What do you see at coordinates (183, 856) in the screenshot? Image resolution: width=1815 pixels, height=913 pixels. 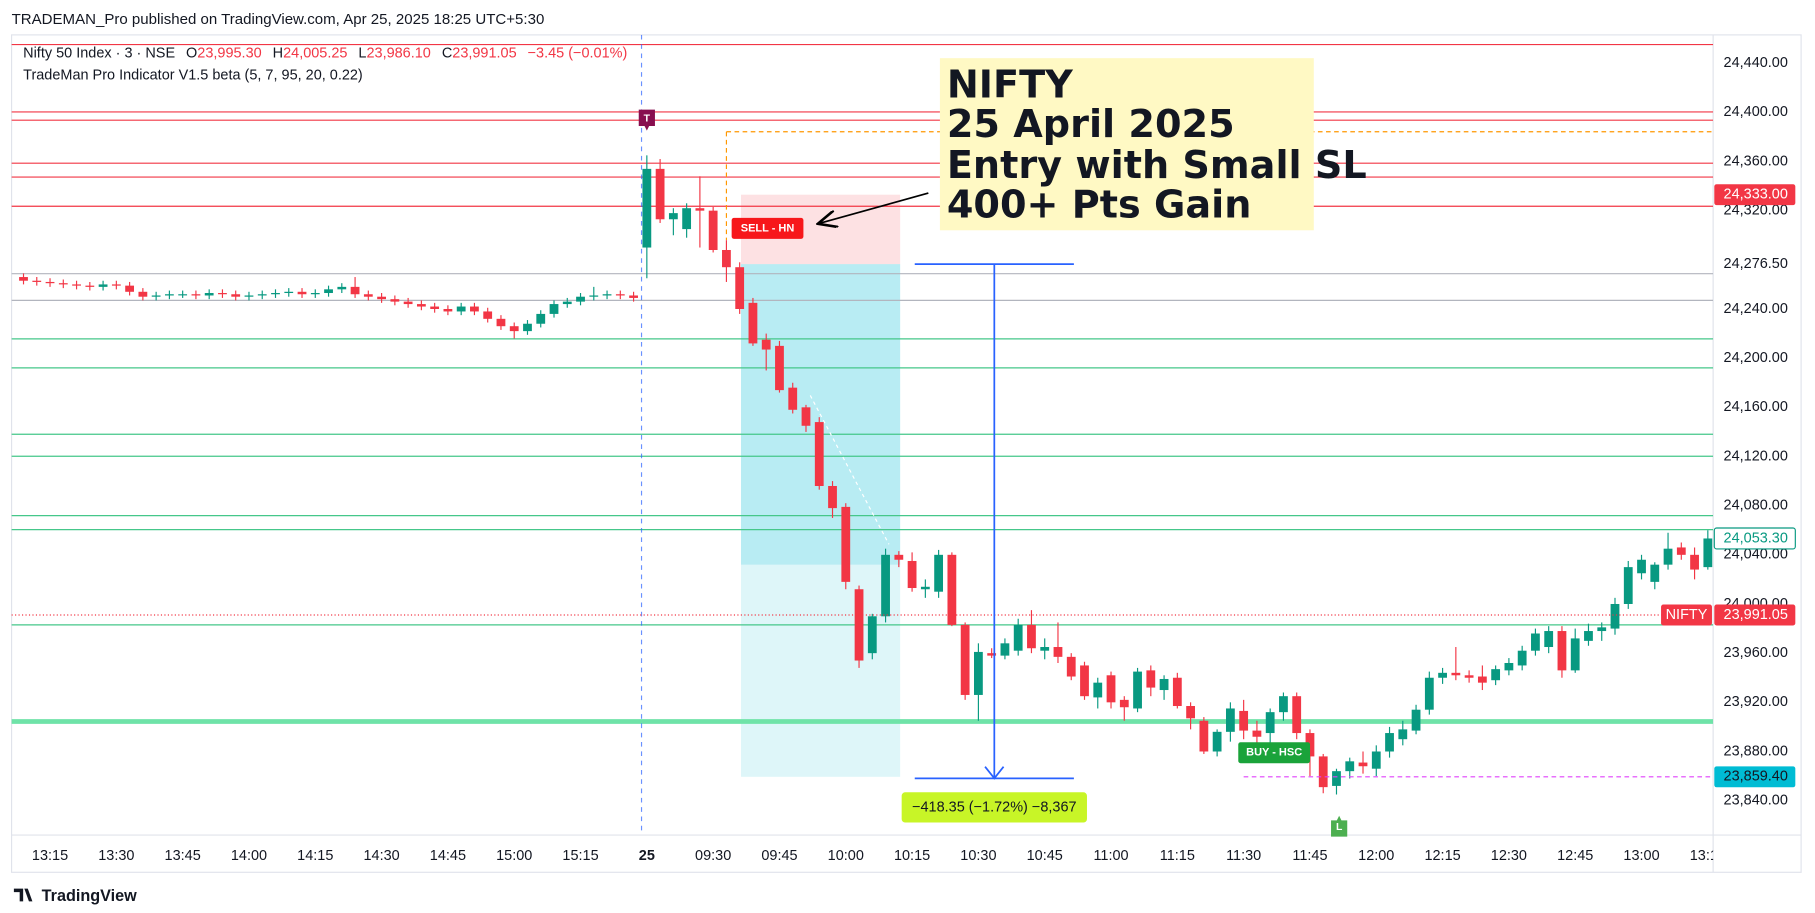 I see `x-tick-label: 13:45` at bounding box center [183, 856].